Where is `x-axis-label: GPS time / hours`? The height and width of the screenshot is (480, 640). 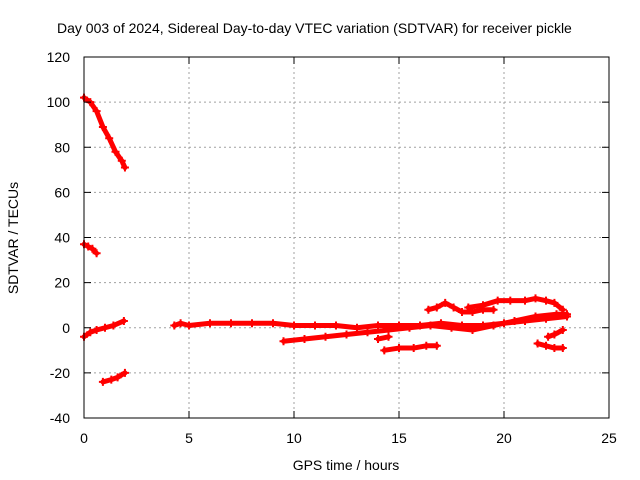
x-axis-label: GPS time / hours is located at coordinates (346, 465).